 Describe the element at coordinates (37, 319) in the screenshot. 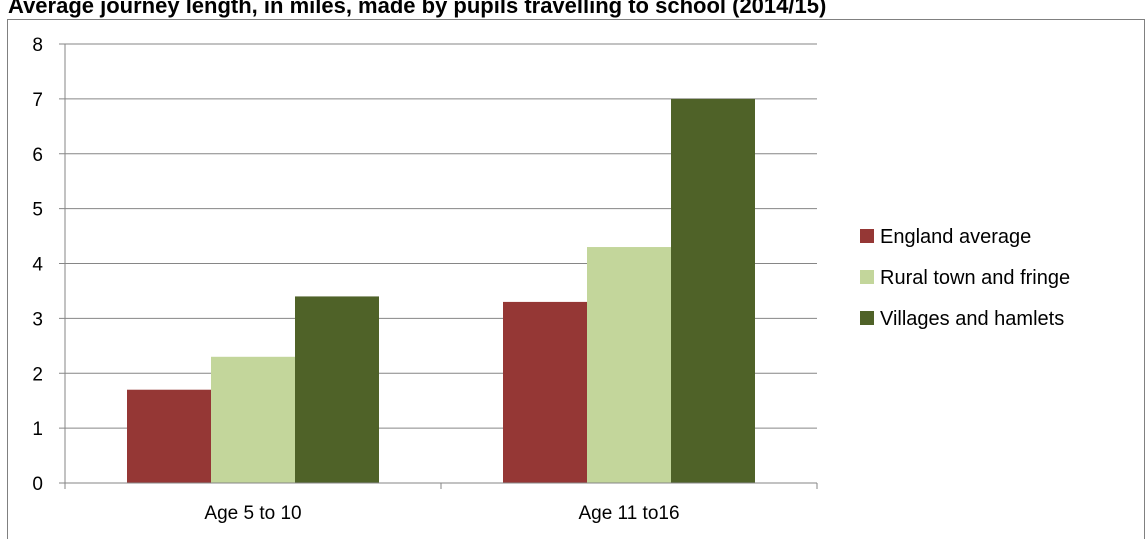

I see `y-tick-label: 3` at that location.